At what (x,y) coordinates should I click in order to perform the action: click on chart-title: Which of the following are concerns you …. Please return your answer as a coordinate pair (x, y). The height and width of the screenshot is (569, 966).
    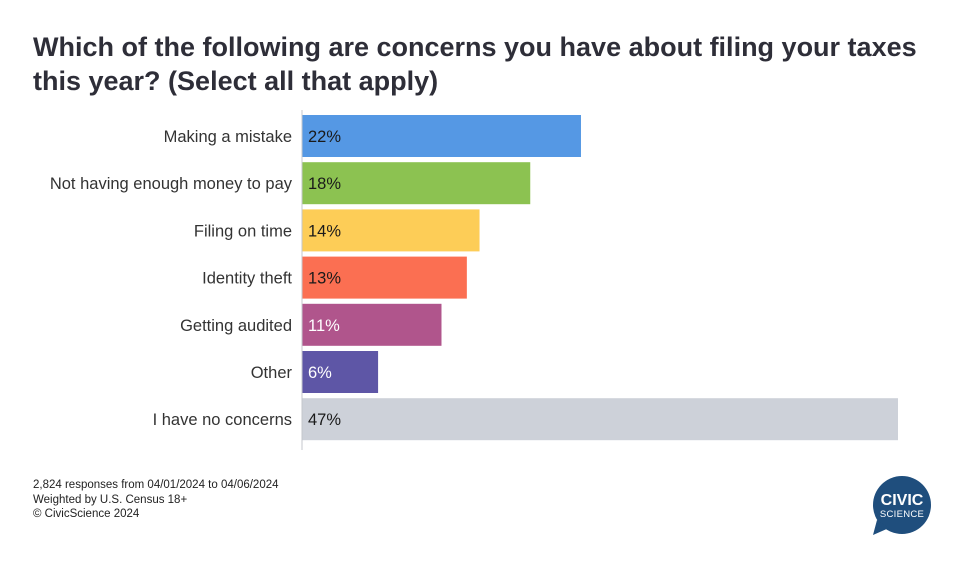
    Looking at the image, I should click on (475, 64).